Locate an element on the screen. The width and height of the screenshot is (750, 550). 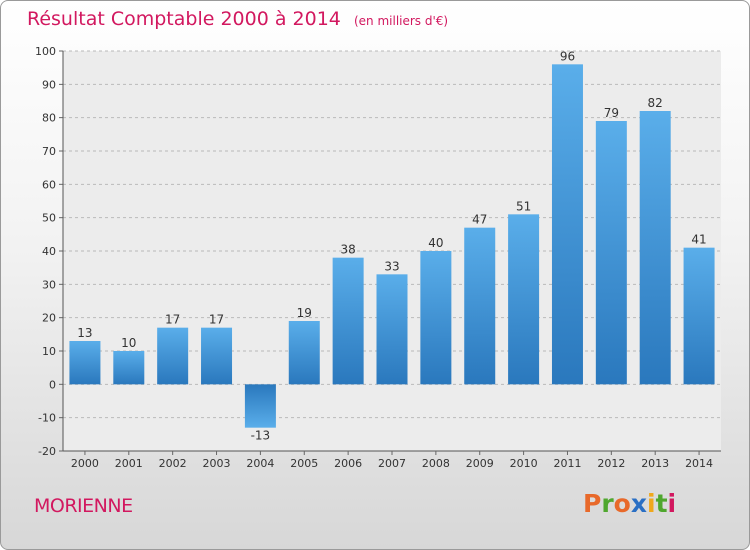
bar-value-label: 82 is located at coordinates (655, 103).